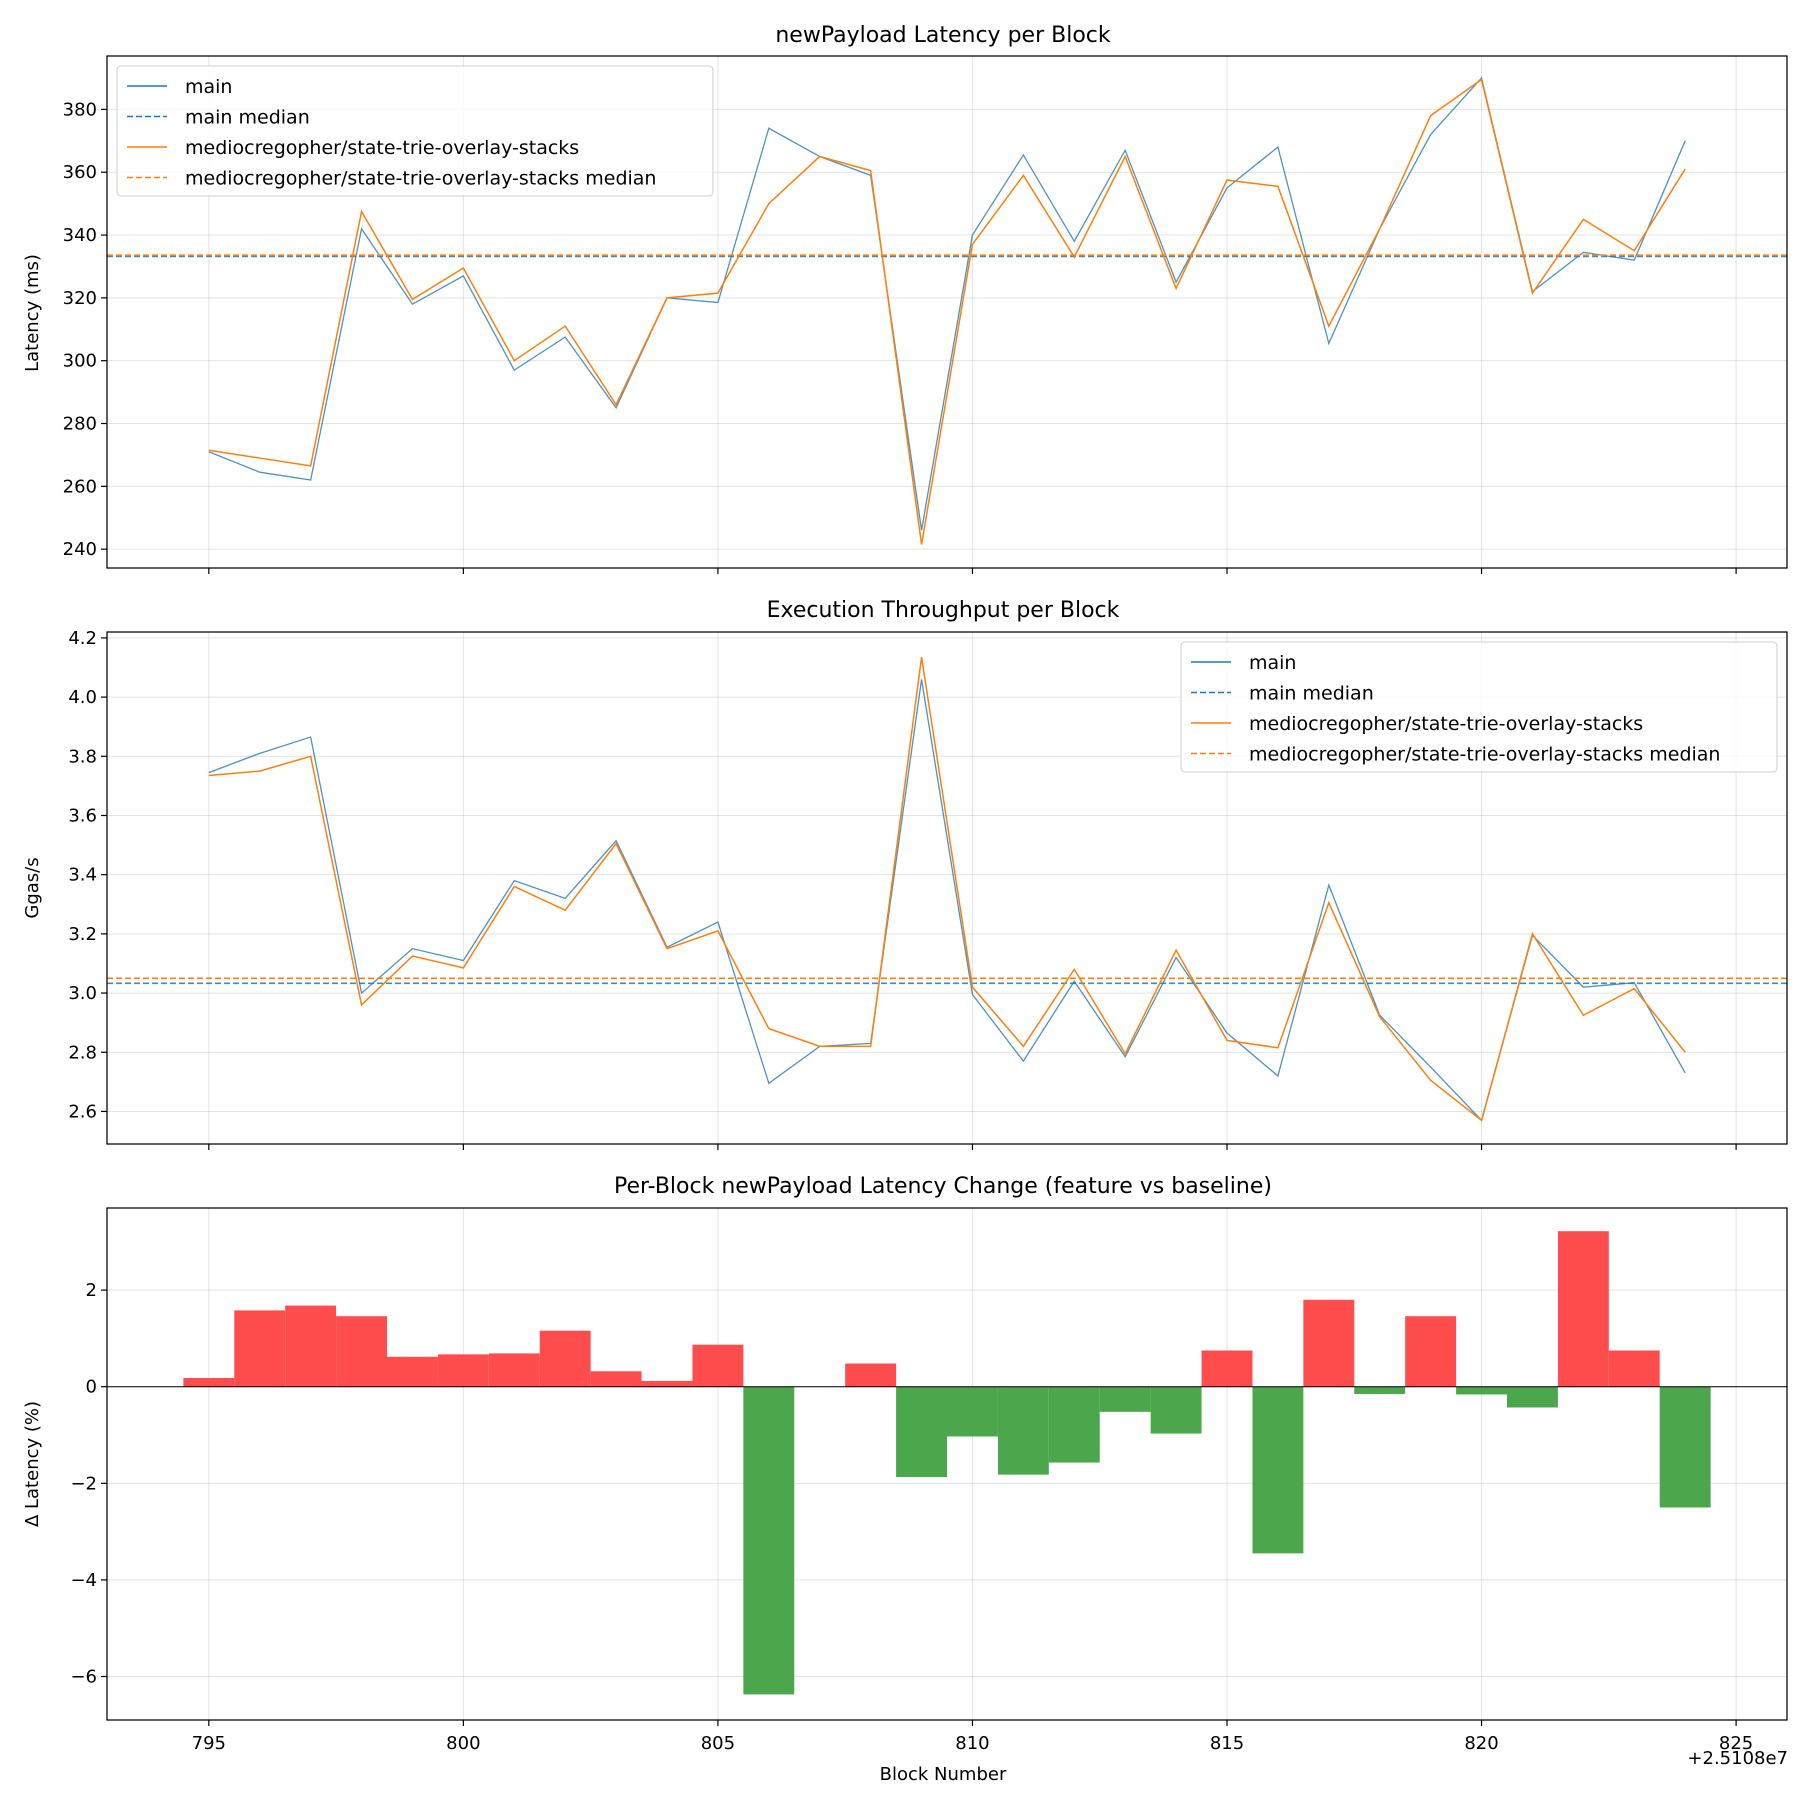 This screenshot has height=1800, width=1800. What do you see at coordinates (1737, 1758) in the screenshot?
I see `x-offset-text: +2.5108e7` at bounding box center [1737, 1758].